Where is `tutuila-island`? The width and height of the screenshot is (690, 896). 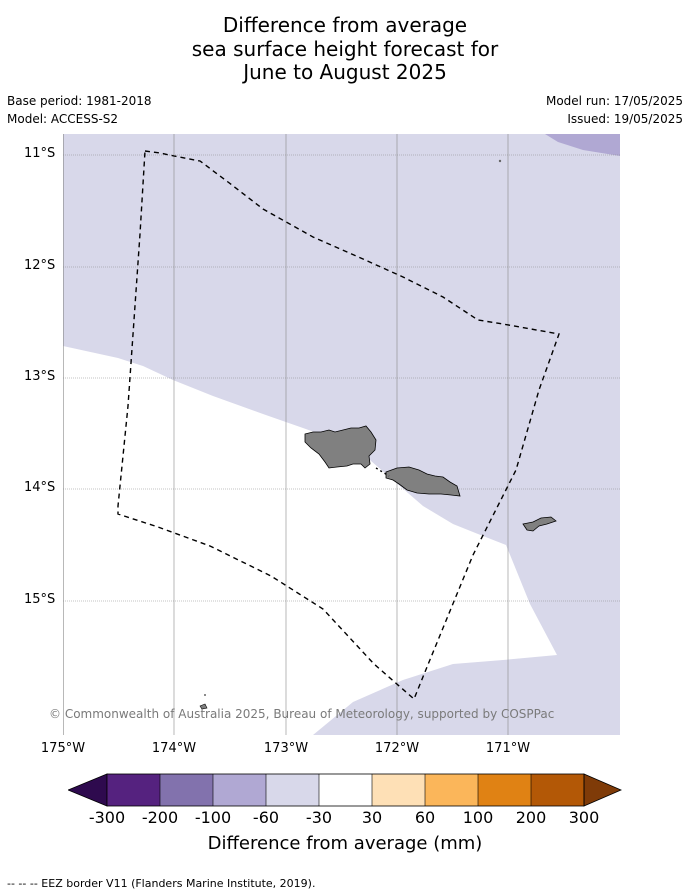 tutuila-island is located at coordinates (539, 524).